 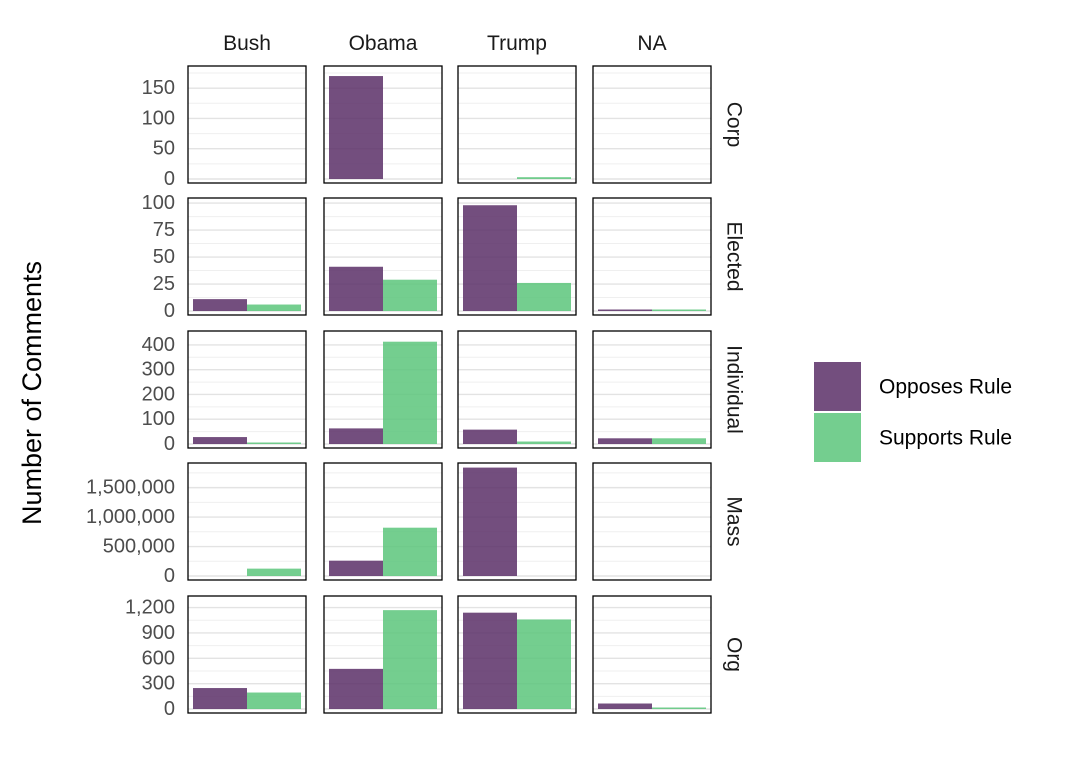 I want to click on panel-corp-obama, so click(x=383, y=124).